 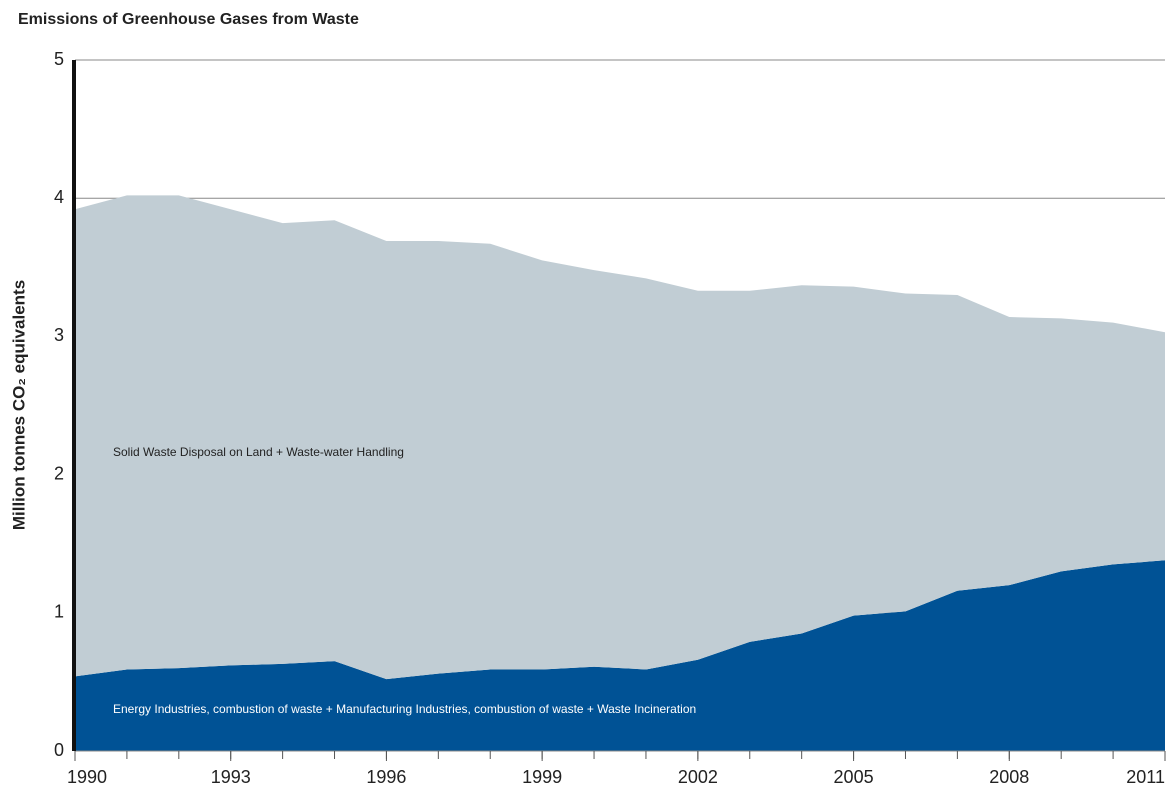 What do you see at coordinates (231, 777) in the screenshot?
I see `x-tick-label: 1993` at bounding box center [231, 777].